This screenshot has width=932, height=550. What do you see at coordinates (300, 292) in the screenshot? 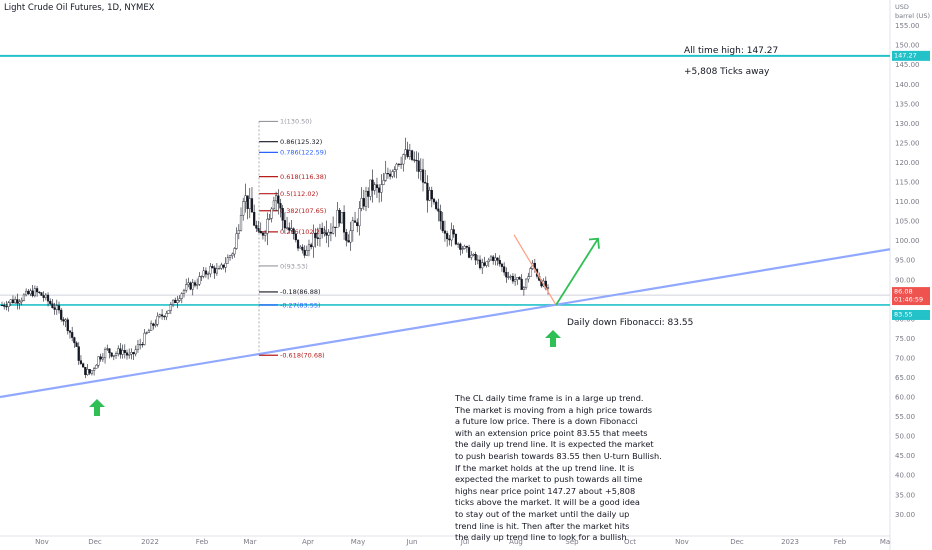
I see `fib-level-label: -0.18(86.88)` at bounding box center [300, 292].